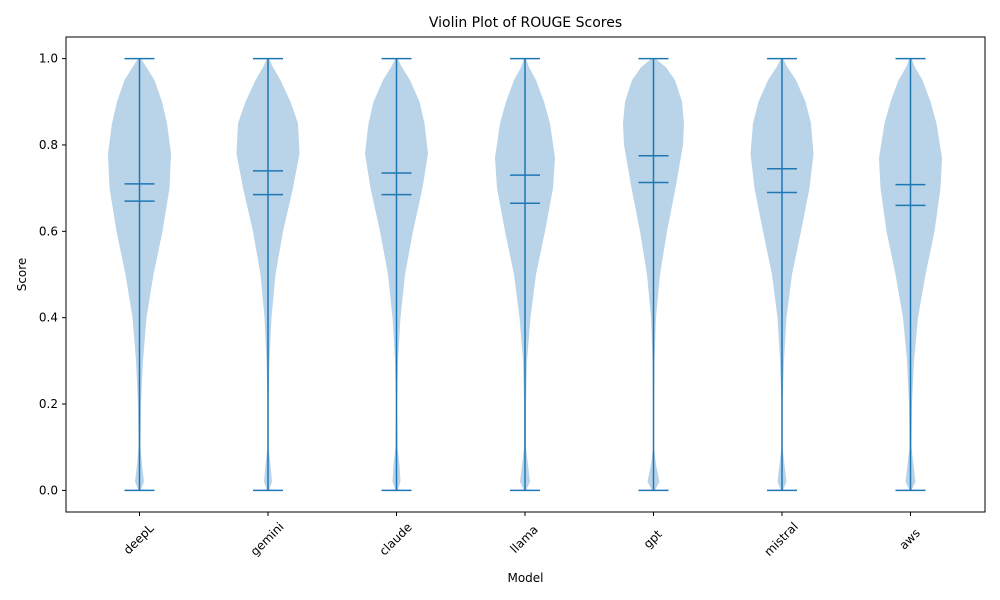 Image resolution: width=1000 pixels, height=600 pixels. What do you see at coordinates (782, 274) in the screenshot?
I see `violin-mistral` at bounding box center [782, 274].